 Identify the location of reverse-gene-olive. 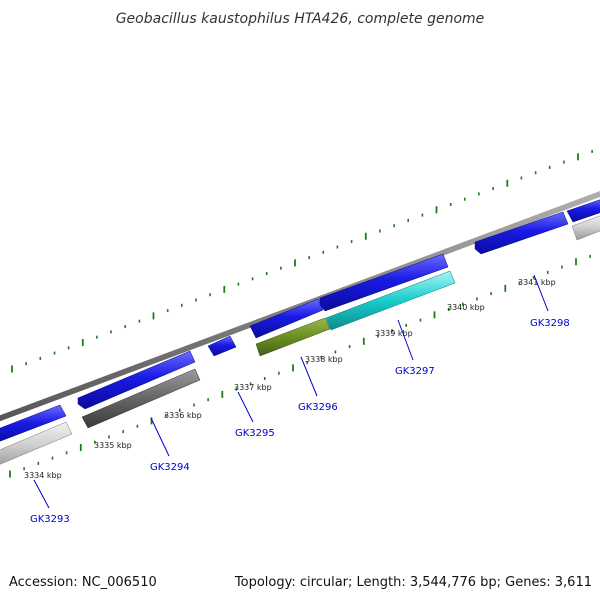
(293, 337).